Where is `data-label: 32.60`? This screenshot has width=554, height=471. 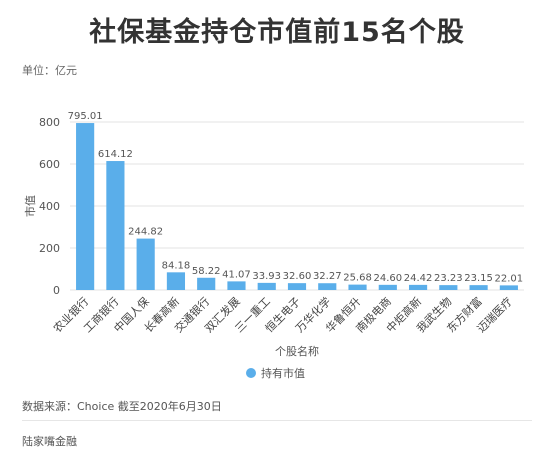 data-label: 32.60 is located at coordinates (297, 276).